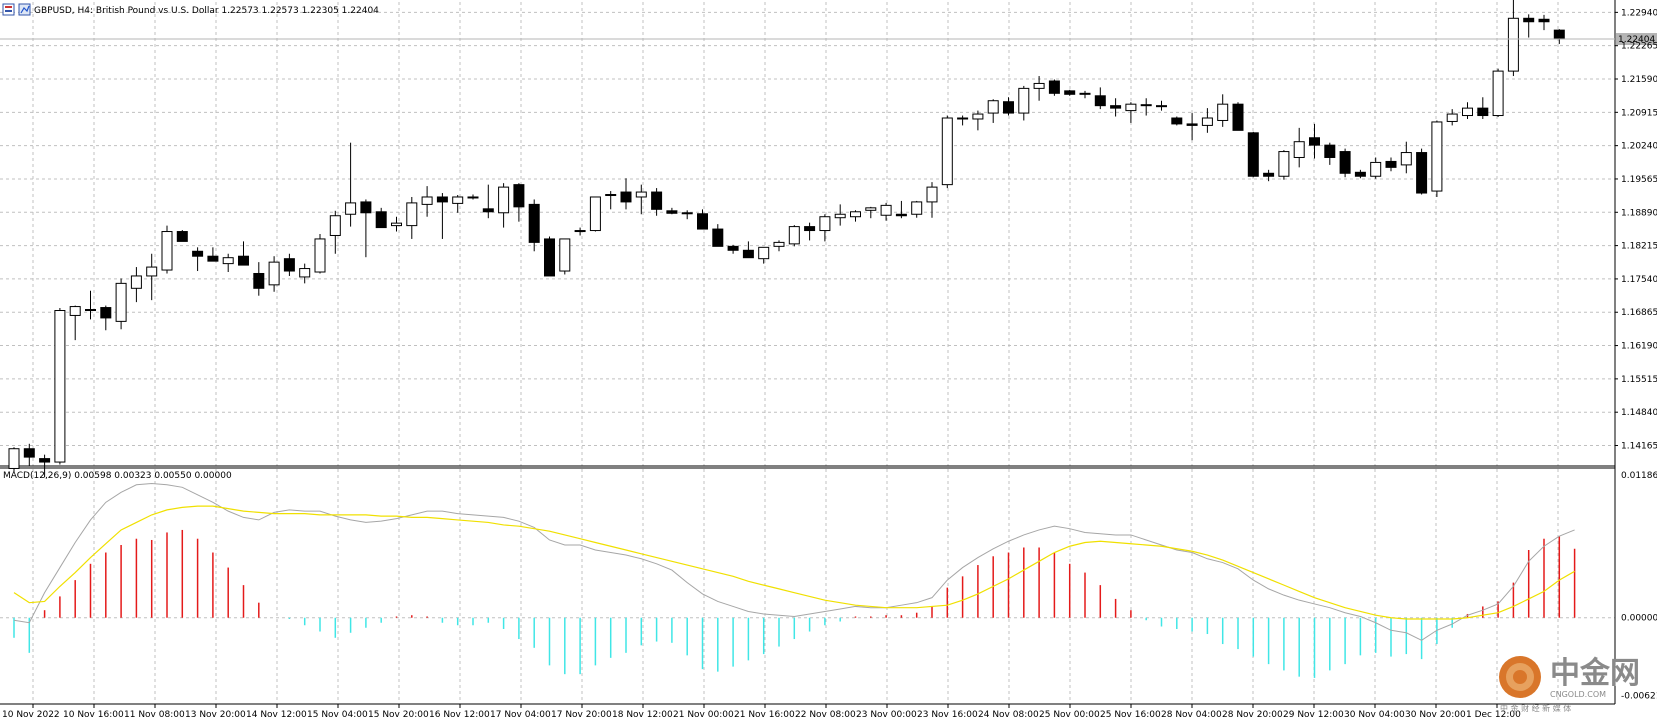 The height and width of the screenshot is (726, 1657). What do you see at coordinates (1639, 313) in the screenshot?
I see `price-tick-label: 1.16865` at bounding box center [1639, 313].